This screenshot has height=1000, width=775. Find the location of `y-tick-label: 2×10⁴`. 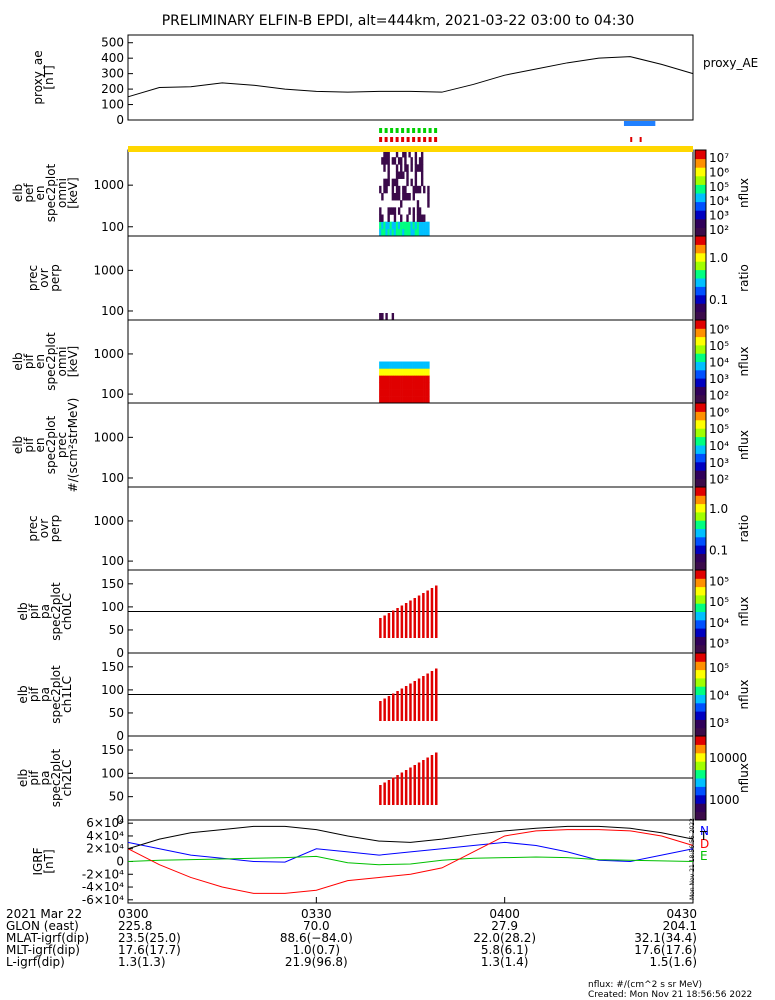

y-tick-label: 2×10⁴ is located at coordinates (105, 849).